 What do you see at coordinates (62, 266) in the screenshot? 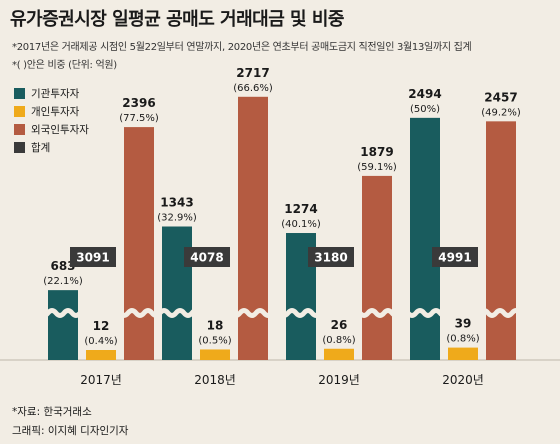
I see `bar-value-label: 683` at bounding box center [62, 266].